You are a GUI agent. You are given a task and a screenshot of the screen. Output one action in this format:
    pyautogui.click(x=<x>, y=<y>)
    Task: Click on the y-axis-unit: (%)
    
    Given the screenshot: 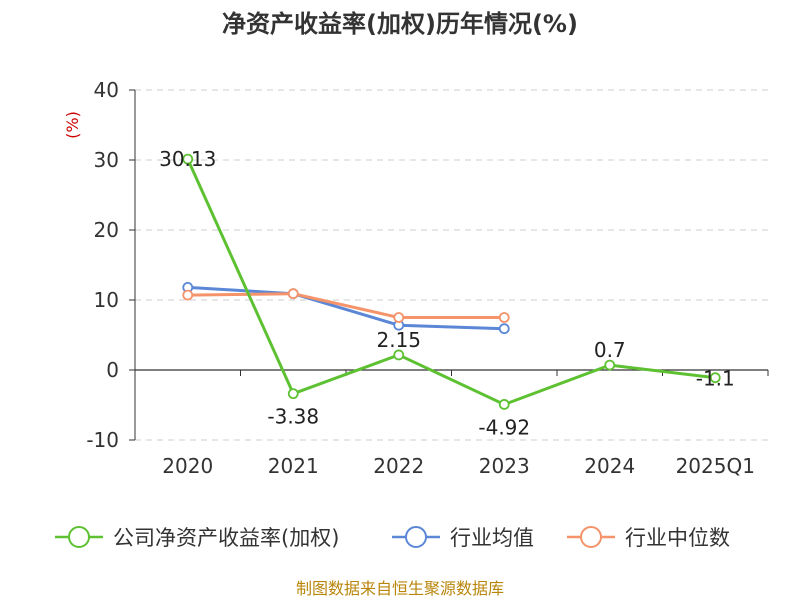 What is the action you would take?
    pyautogui.click(x=72, y=125)
    